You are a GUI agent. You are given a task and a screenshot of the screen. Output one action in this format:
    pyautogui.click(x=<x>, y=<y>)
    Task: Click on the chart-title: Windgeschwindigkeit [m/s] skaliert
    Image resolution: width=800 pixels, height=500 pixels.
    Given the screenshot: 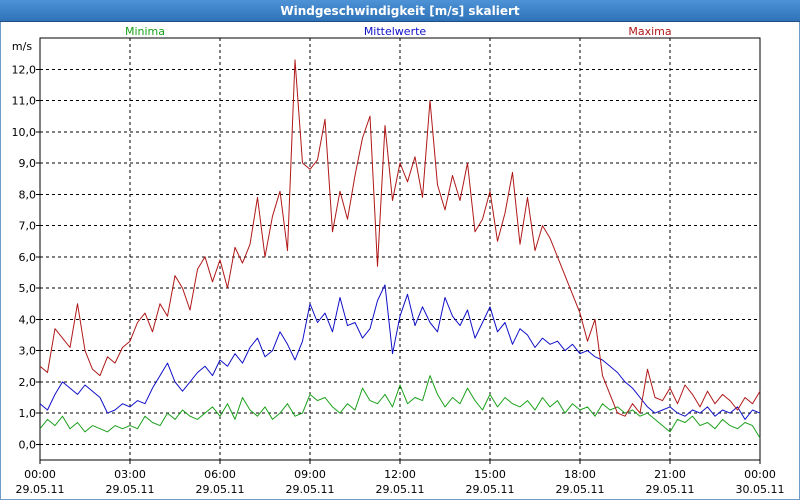 What is the action you would take?
    pyautogui.click(x=400, y=10)
    